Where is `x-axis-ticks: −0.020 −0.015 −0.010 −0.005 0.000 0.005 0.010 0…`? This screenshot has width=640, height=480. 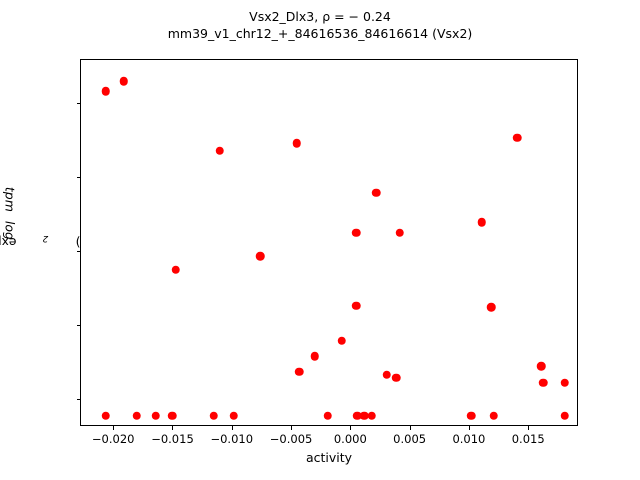
x-axis-ticks: −0.020 −0.015 −0.010 −0.005 0.000 0.005 0.010 0… is located at coordinates (329, 439).